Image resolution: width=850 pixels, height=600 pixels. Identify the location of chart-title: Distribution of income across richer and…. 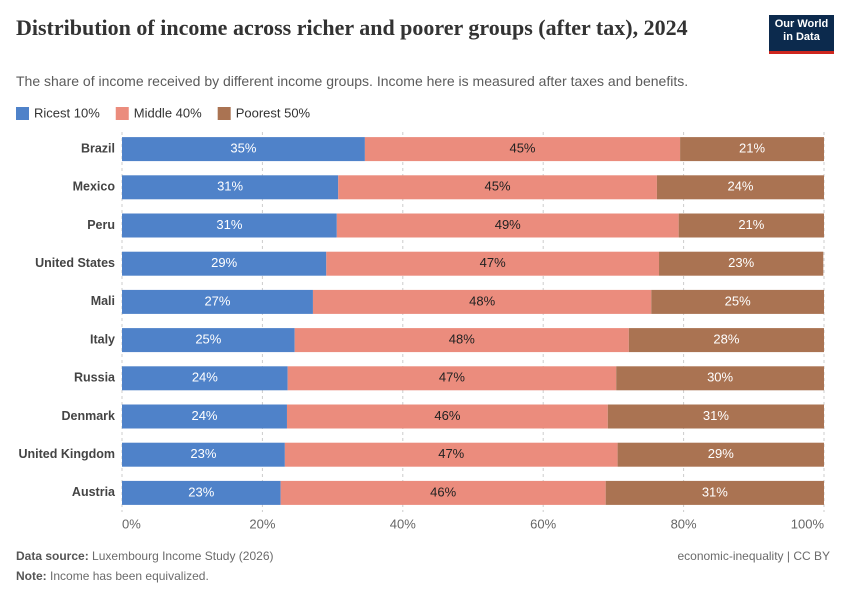
(352, 27).